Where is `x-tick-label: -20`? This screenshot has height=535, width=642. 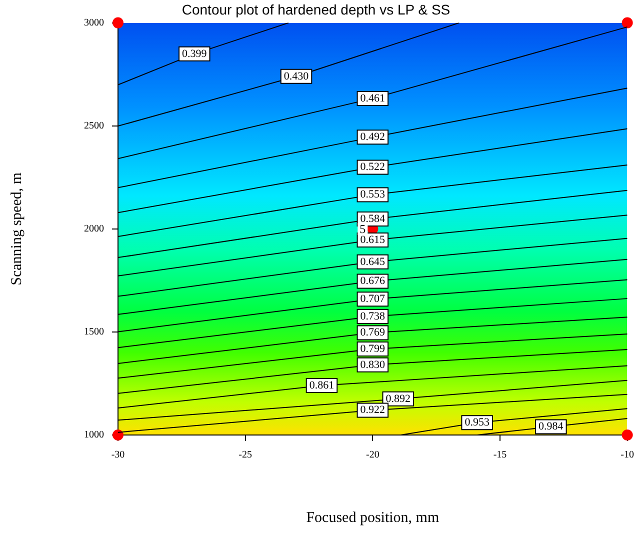 x-tick-label: -20 is located at coordinates (373, 455).